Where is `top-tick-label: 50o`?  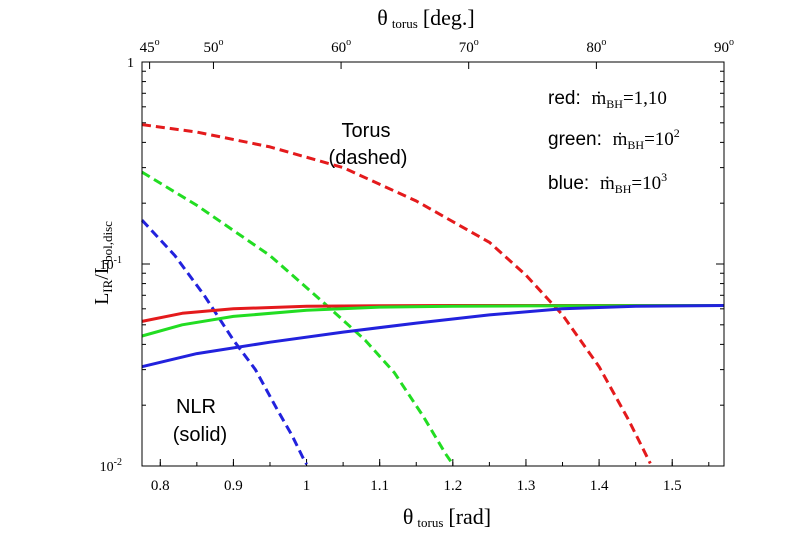 top-tick-label: 50o is located at coordinates (213, 46).